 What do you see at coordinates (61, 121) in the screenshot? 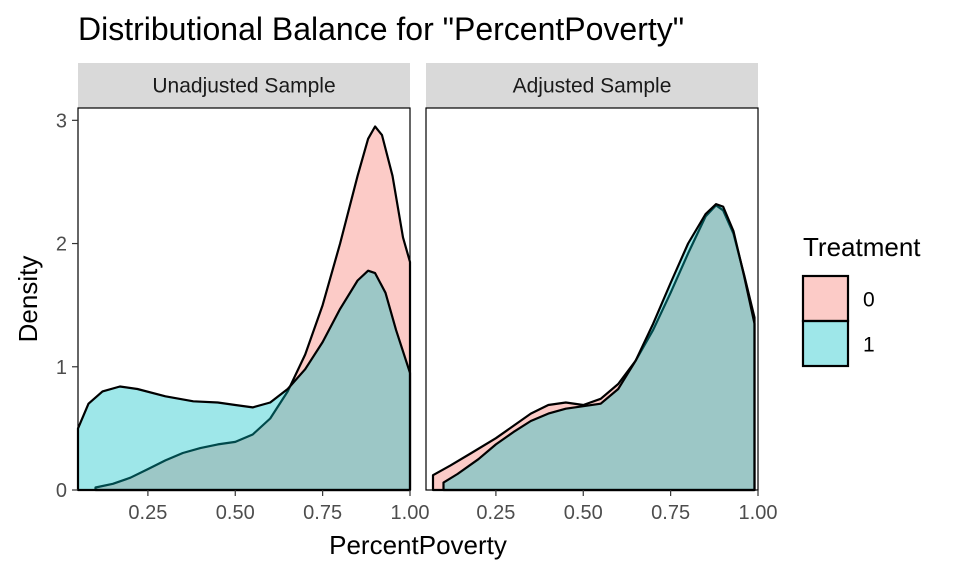
I see `y-tick-label: 3` at bounding box center [61, 121].